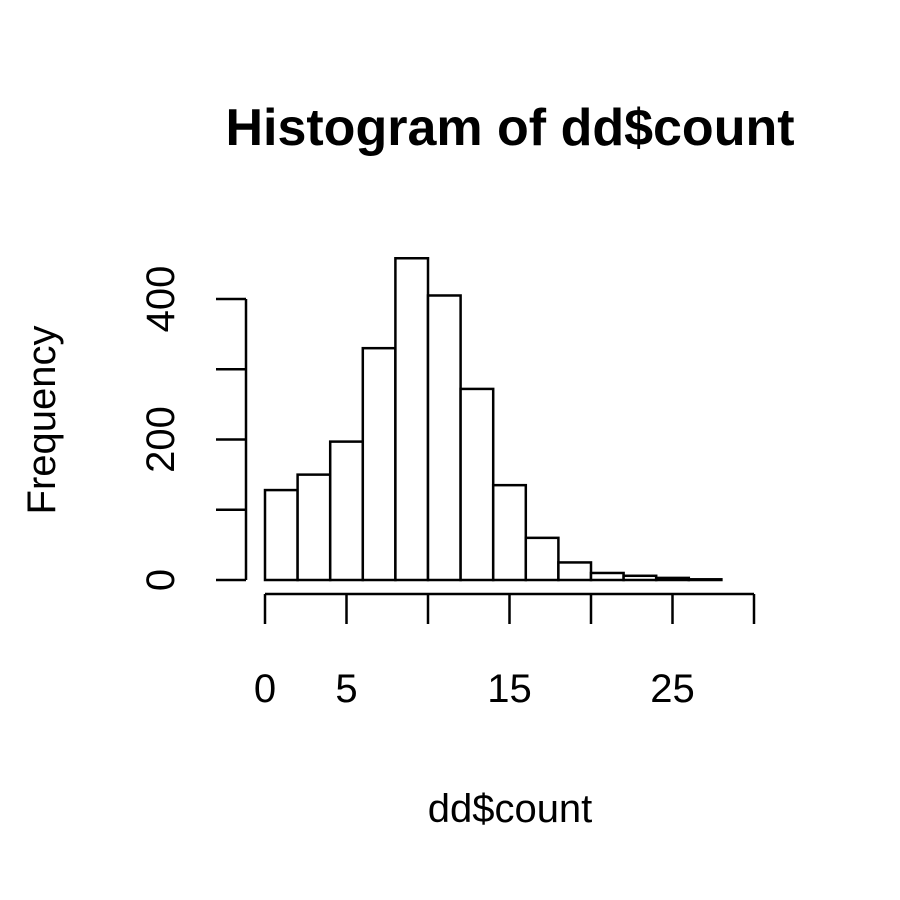 This screenshot has width=900, height=900. I want to click on x-tick-label: 15, so click(509, 689).